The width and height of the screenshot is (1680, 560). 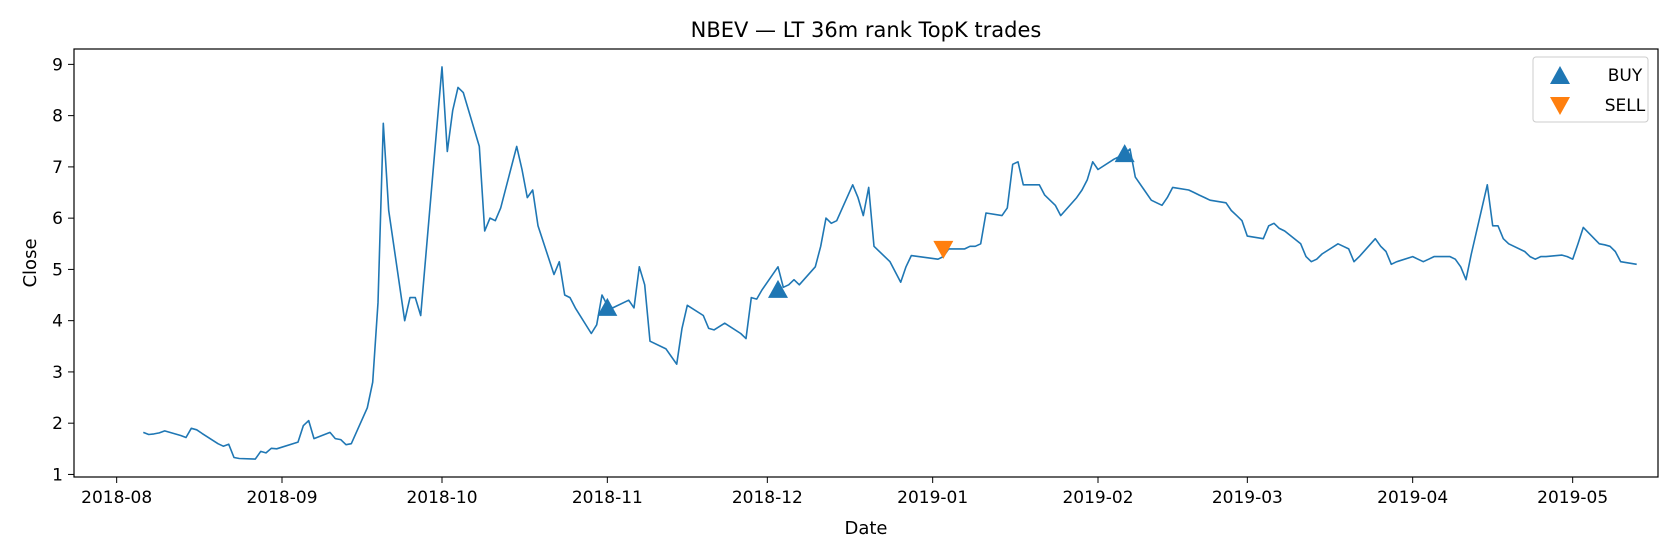 I want to click on legend: BUY SELL, so click(x=1590, y=89).